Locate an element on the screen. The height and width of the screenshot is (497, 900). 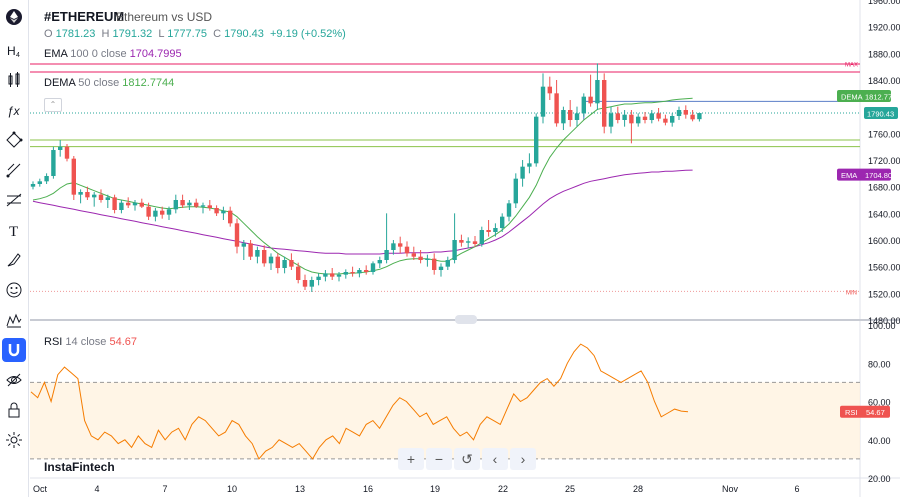
dema-legend: DEMA 50 close 1812.7744 is located at coordinates (109, 83).